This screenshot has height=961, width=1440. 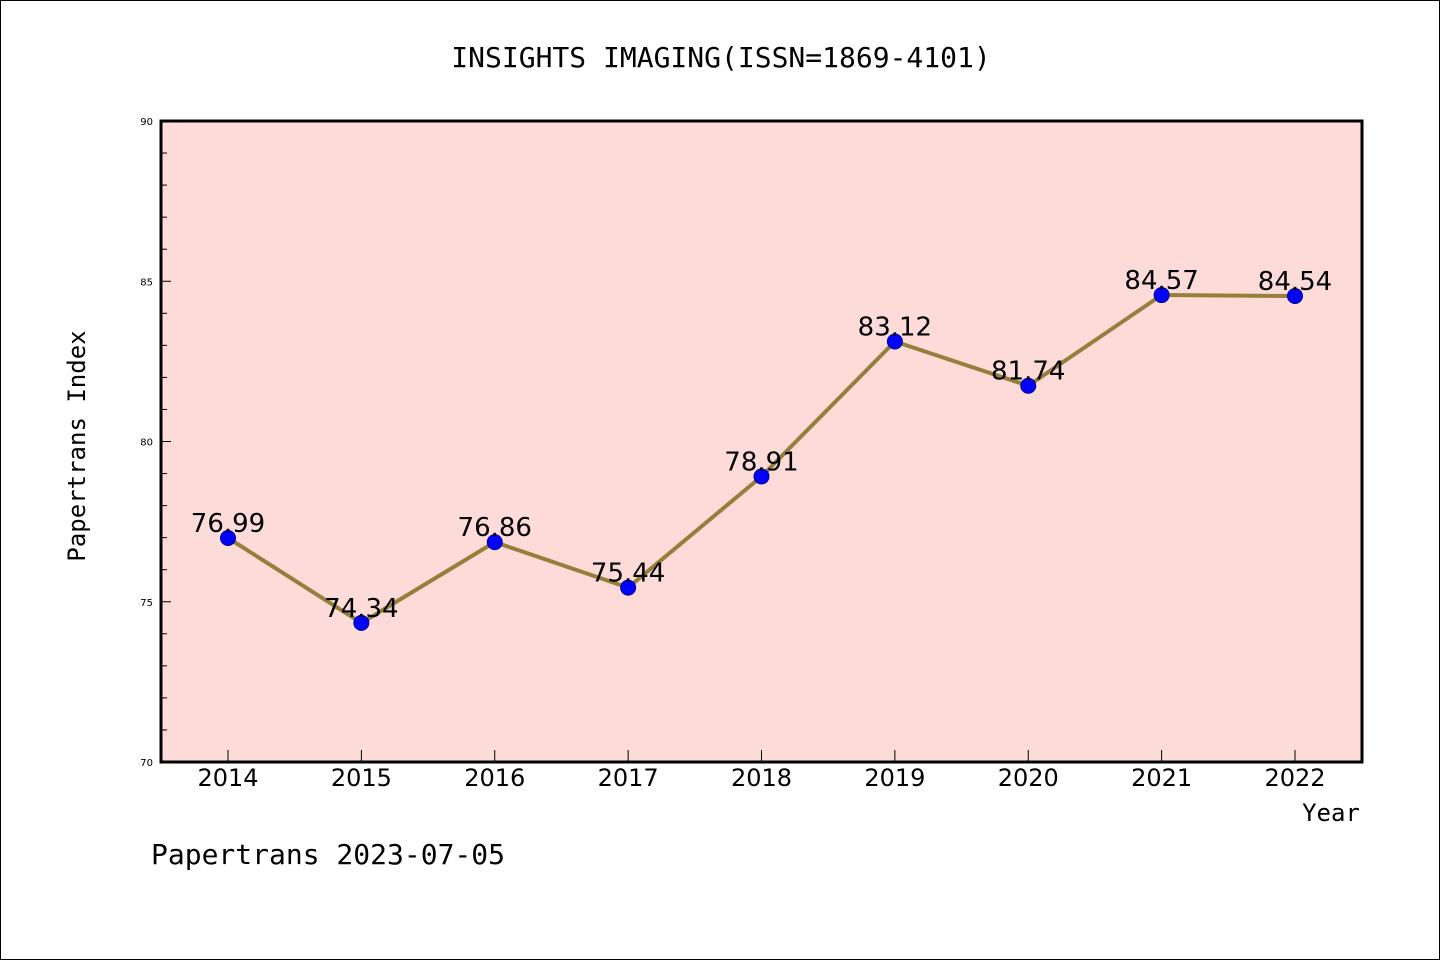 I want to click on x-tick-label: 2015, so click(x=361, y=778).